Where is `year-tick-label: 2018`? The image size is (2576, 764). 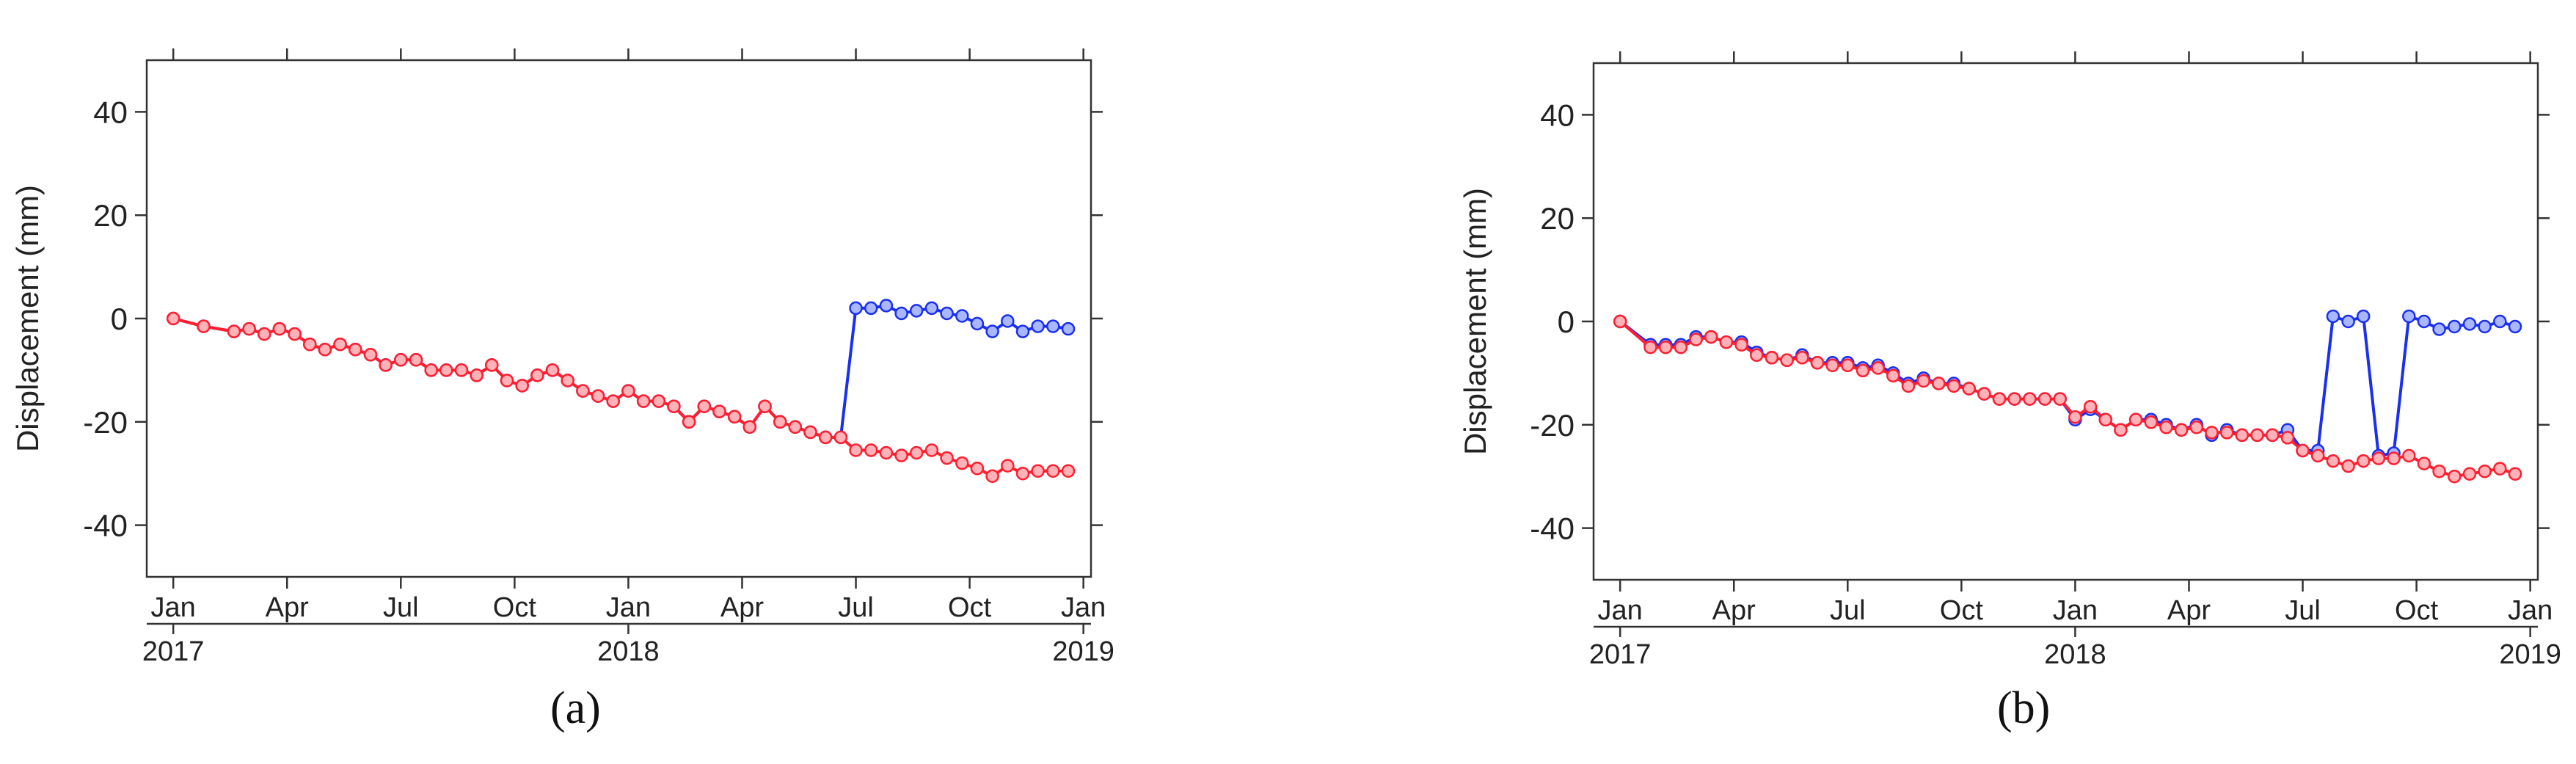
year-tick-label: 2018 is located at coordinates (628, 651).